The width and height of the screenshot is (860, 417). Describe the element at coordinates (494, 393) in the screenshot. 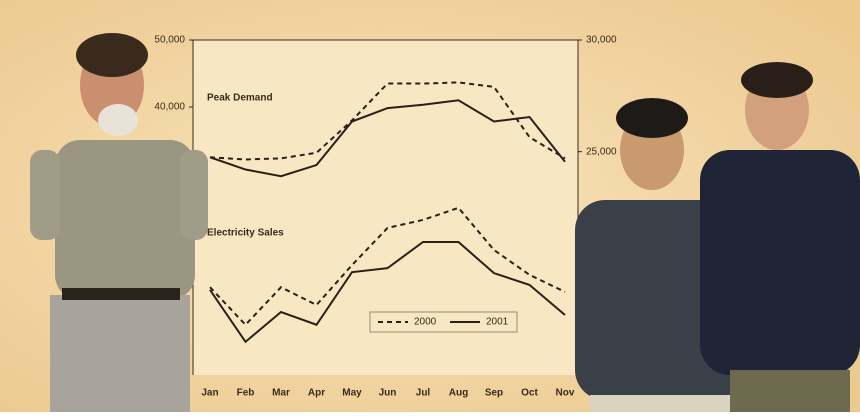

I see `x-tick-label: Sep` at that location.